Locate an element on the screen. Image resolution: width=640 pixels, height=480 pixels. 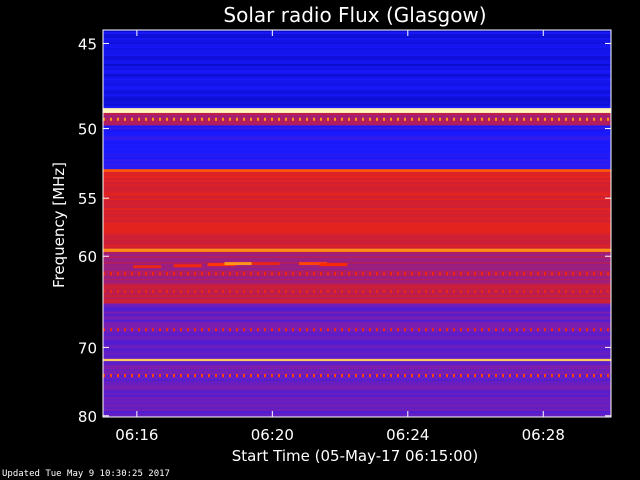
updated-timestamp: Updated Tue May 9 10:30:25 2017 is located at coordinates (86, 474).